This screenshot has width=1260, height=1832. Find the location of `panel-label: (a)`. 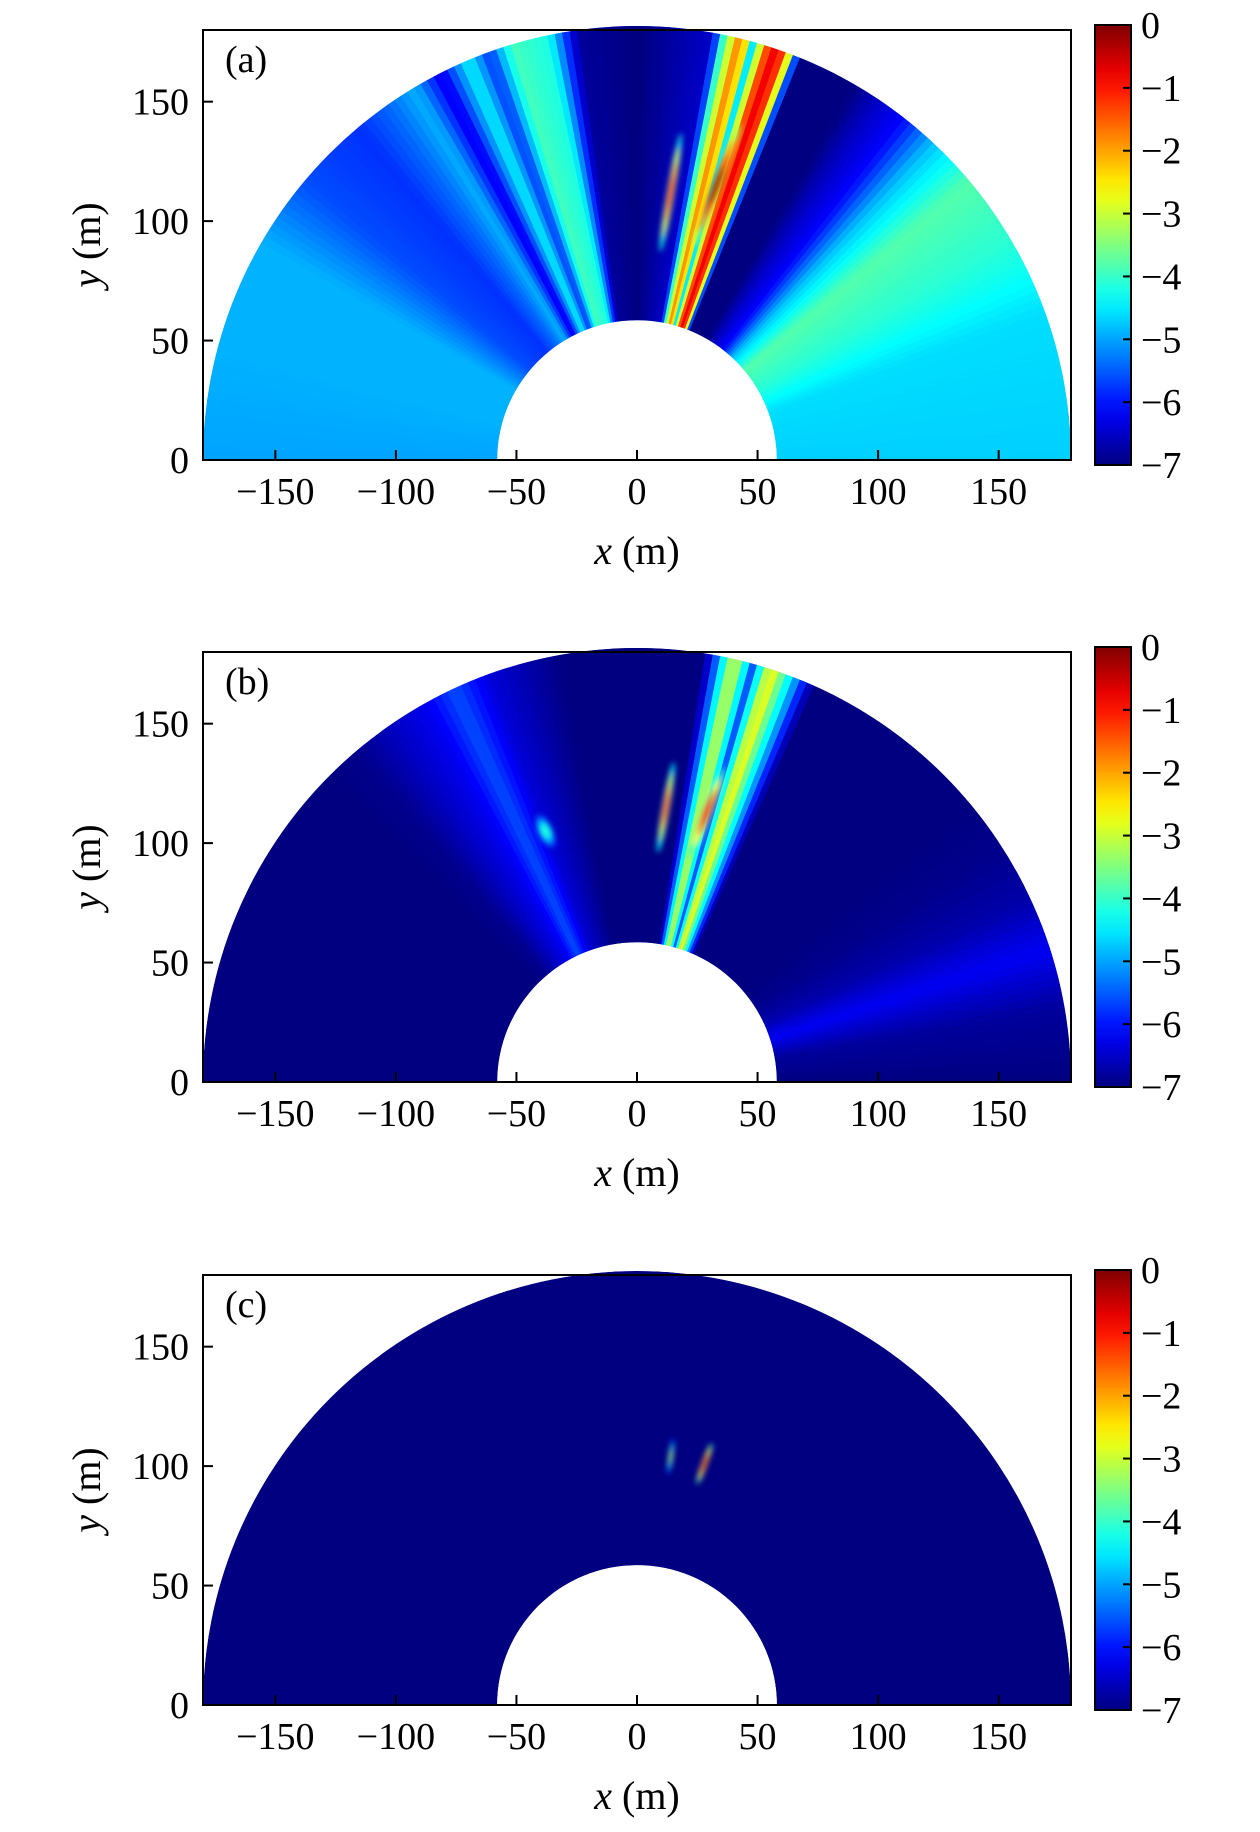

panel-label: (a) is located at coordinates (246, 60).